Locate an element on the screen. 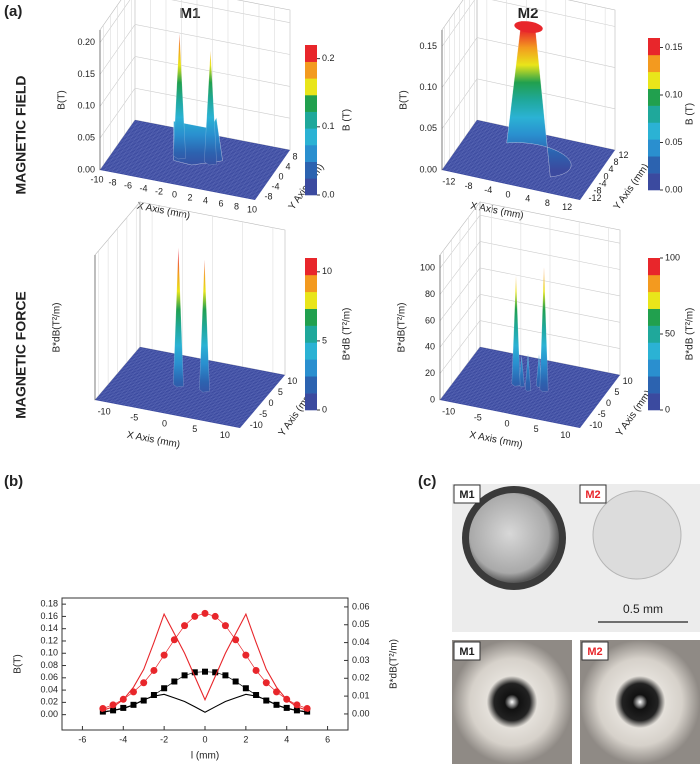  x-tick-label: 12 is located at coordinates (567, 207).